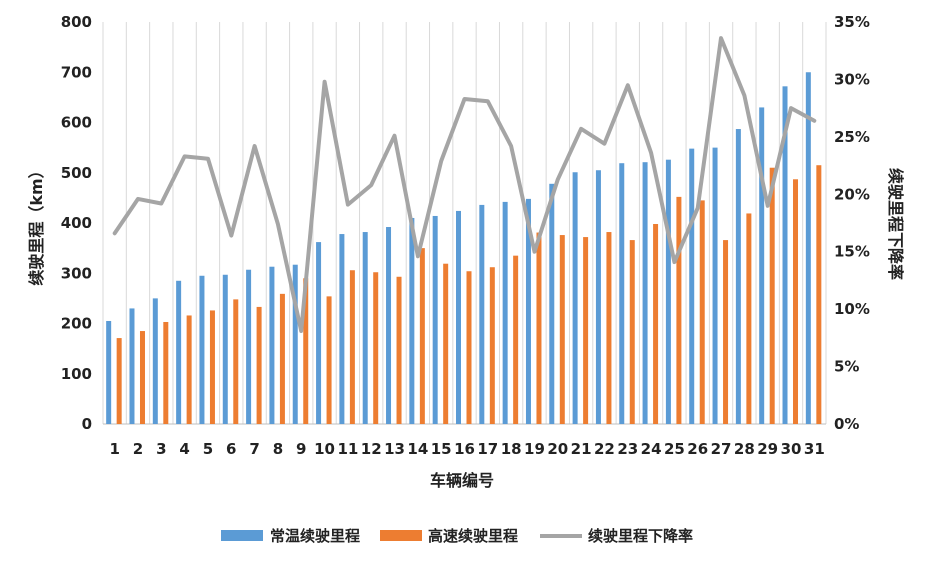  Describe the element at coordinates (184, 449) in the screenshot. I see `x-tick-label: 4` at that location.